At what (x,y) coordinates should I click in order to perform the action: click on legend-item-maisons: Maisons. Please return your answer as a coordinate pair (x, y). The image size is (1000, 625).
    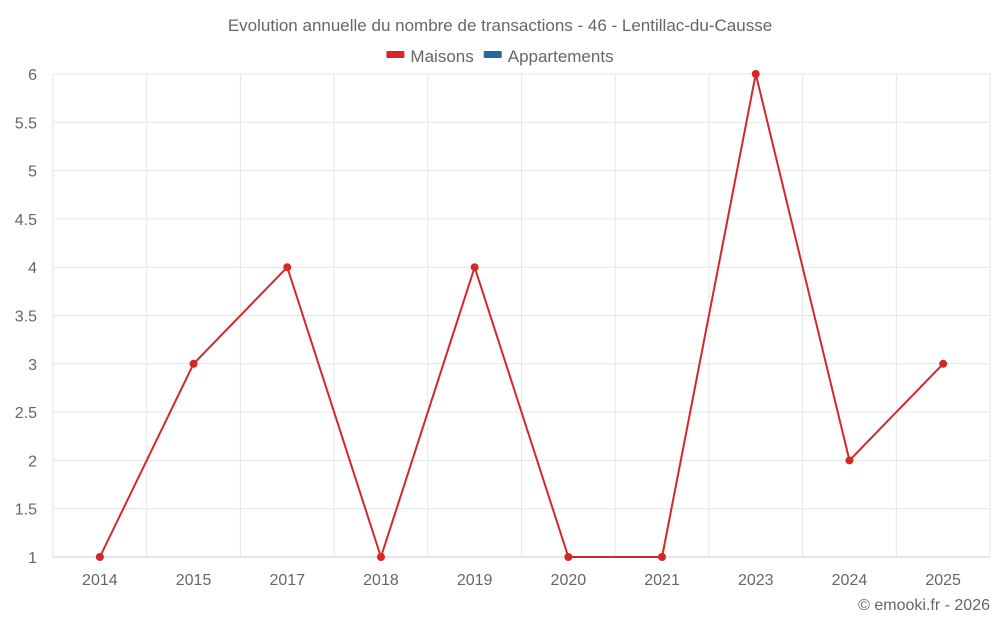
    Looking at the image, I should click on (430, 56).